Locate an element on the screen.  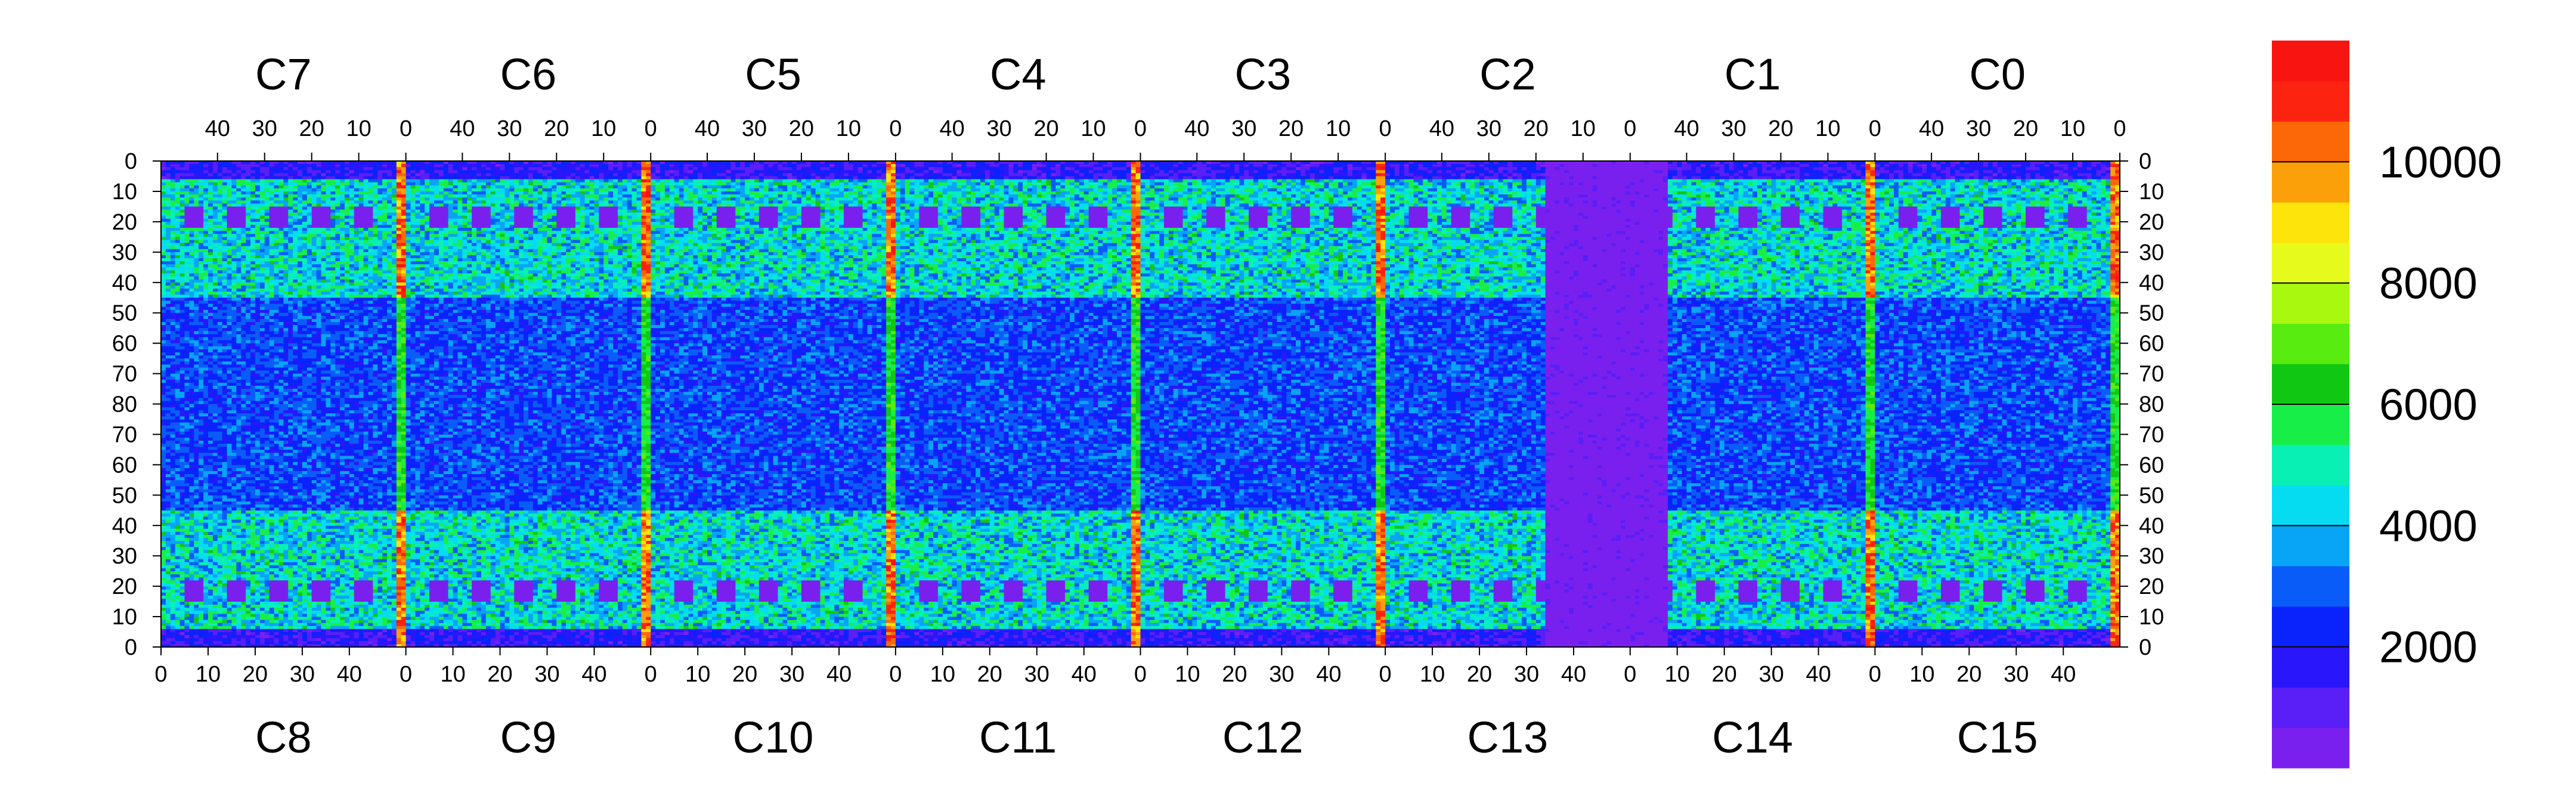
left-y-tick-label: 60 is located at coordinates (124, 466).